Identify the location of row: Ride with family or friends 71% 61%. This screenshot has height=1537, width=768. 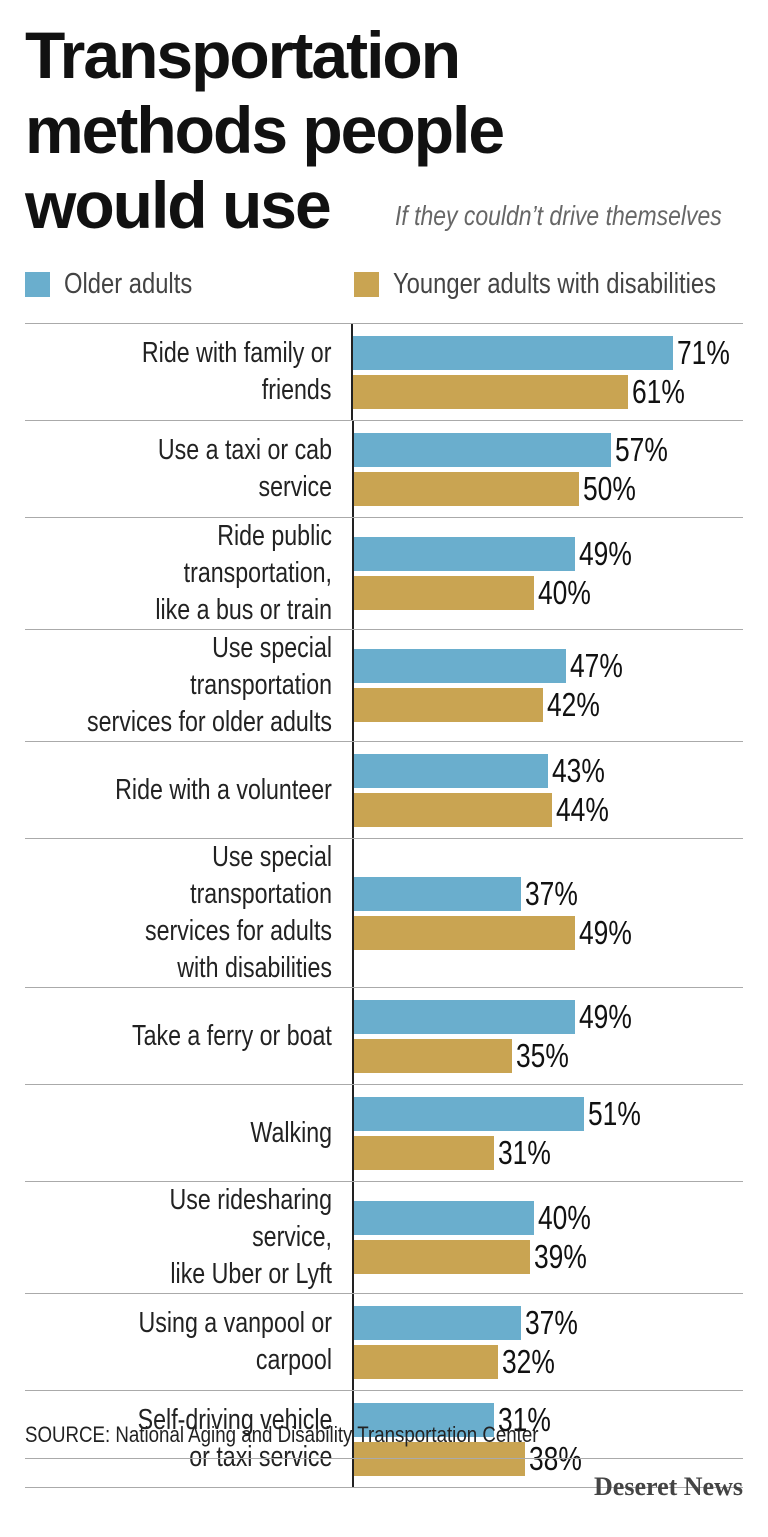
(384, 372).